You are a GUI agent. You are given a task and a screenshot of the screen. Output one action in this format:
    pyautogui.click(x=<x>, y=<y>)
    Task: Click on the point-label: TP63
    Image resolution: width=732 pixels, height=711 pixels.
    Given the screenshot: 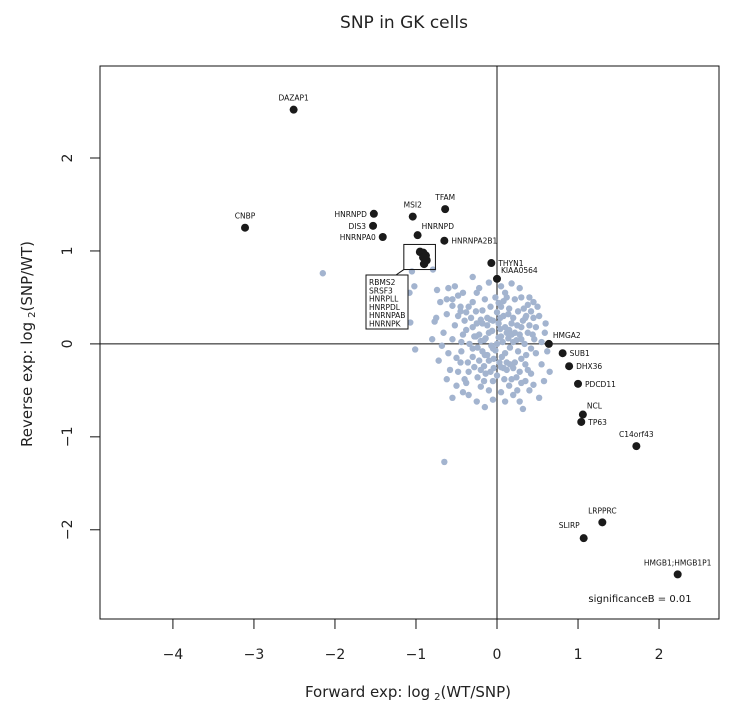 What is the action you would take?
    pyautogui.click(x=597, y=422)
    